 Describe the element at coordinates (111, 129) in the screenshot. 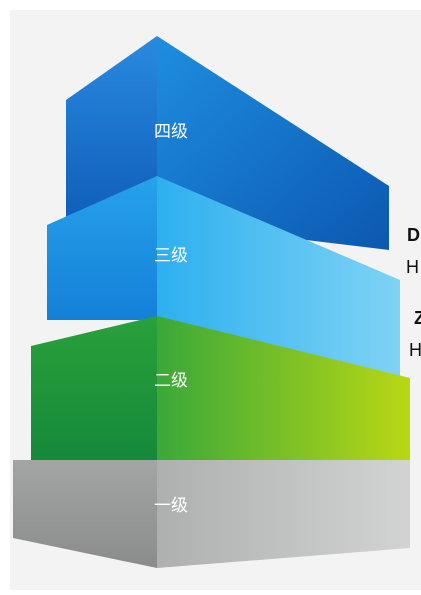

I see `block-level-4-front` at that location.